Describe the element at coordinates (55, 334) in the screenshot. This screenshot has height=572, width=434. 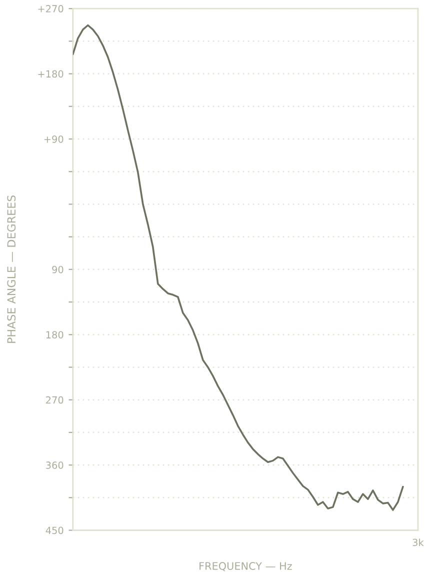
I see `y-tick-label: 180` at that location.